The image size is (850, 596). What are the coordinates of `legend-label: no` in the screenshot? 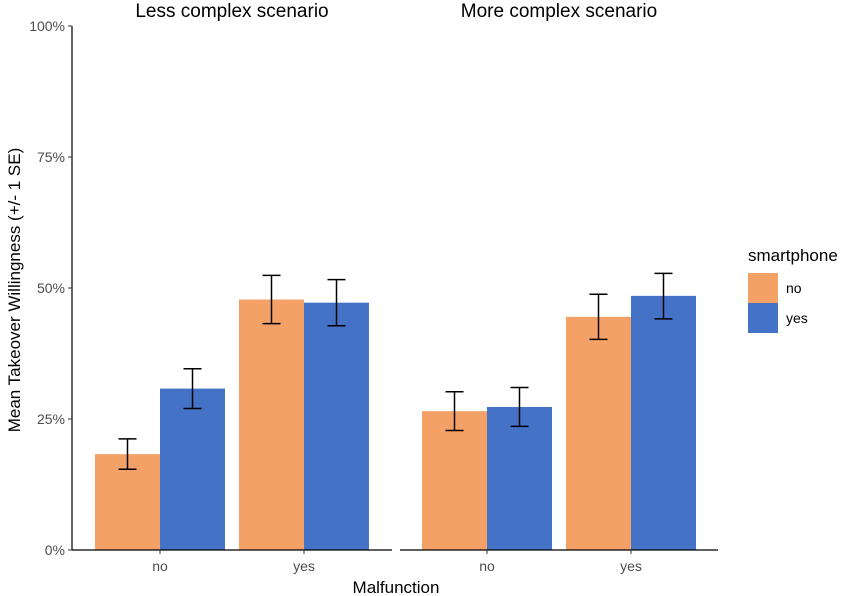 It's located at (794, 288).